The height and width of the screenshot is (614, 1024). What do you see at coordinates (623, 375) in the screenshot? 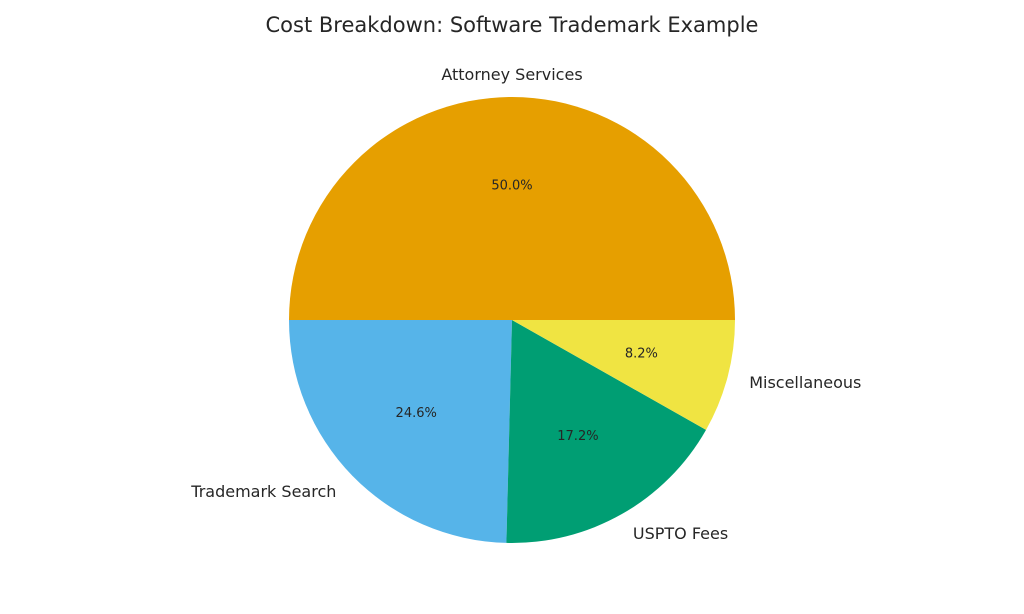
I see `slice-miscellaneous` at bounding box center [623, 375].